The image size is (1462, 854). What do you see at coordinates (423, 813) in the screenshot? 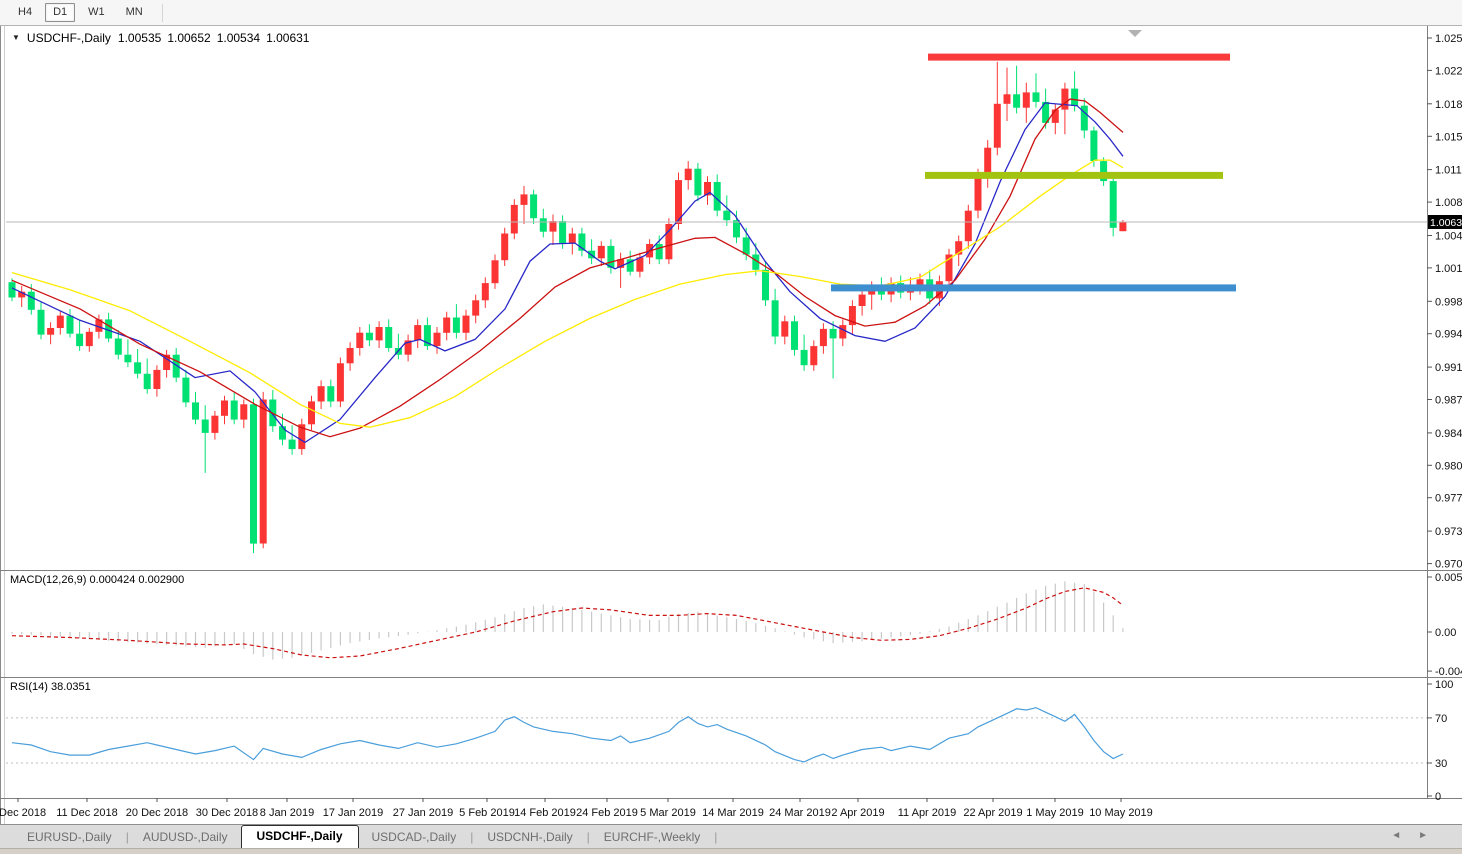
I see `svg-text: 27 Jan 2019` at bounding box center [423, 813].